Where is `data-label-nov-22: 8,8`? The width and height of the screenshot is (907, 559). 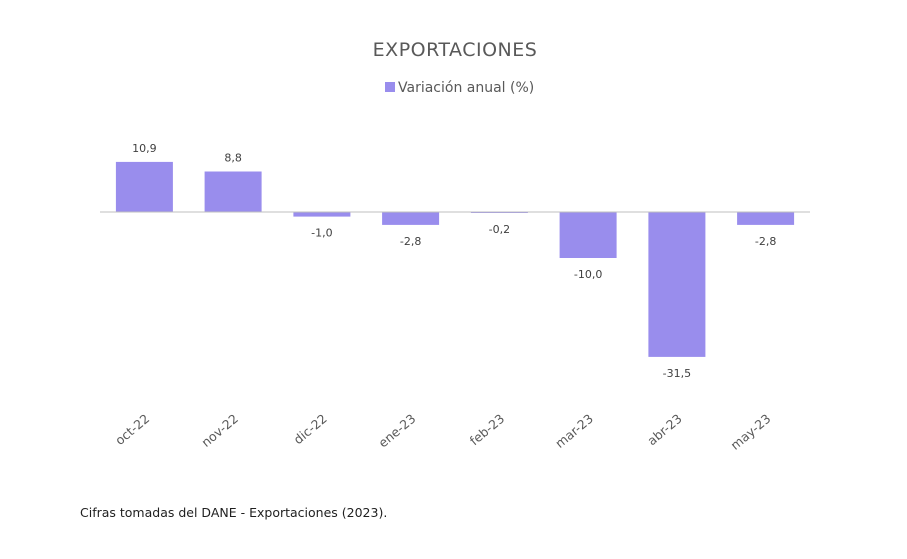
data-label-nov-22: 8,8 is located at coordinates (233, 158).